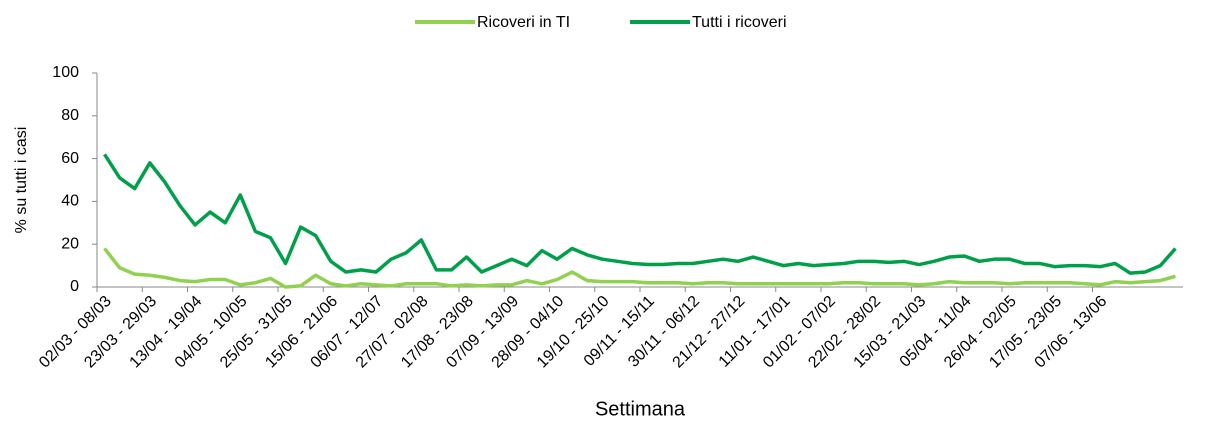  Describe the element at coordinates (70, 201) in the screenshot. I see `y-tick-label: 40` at that location.